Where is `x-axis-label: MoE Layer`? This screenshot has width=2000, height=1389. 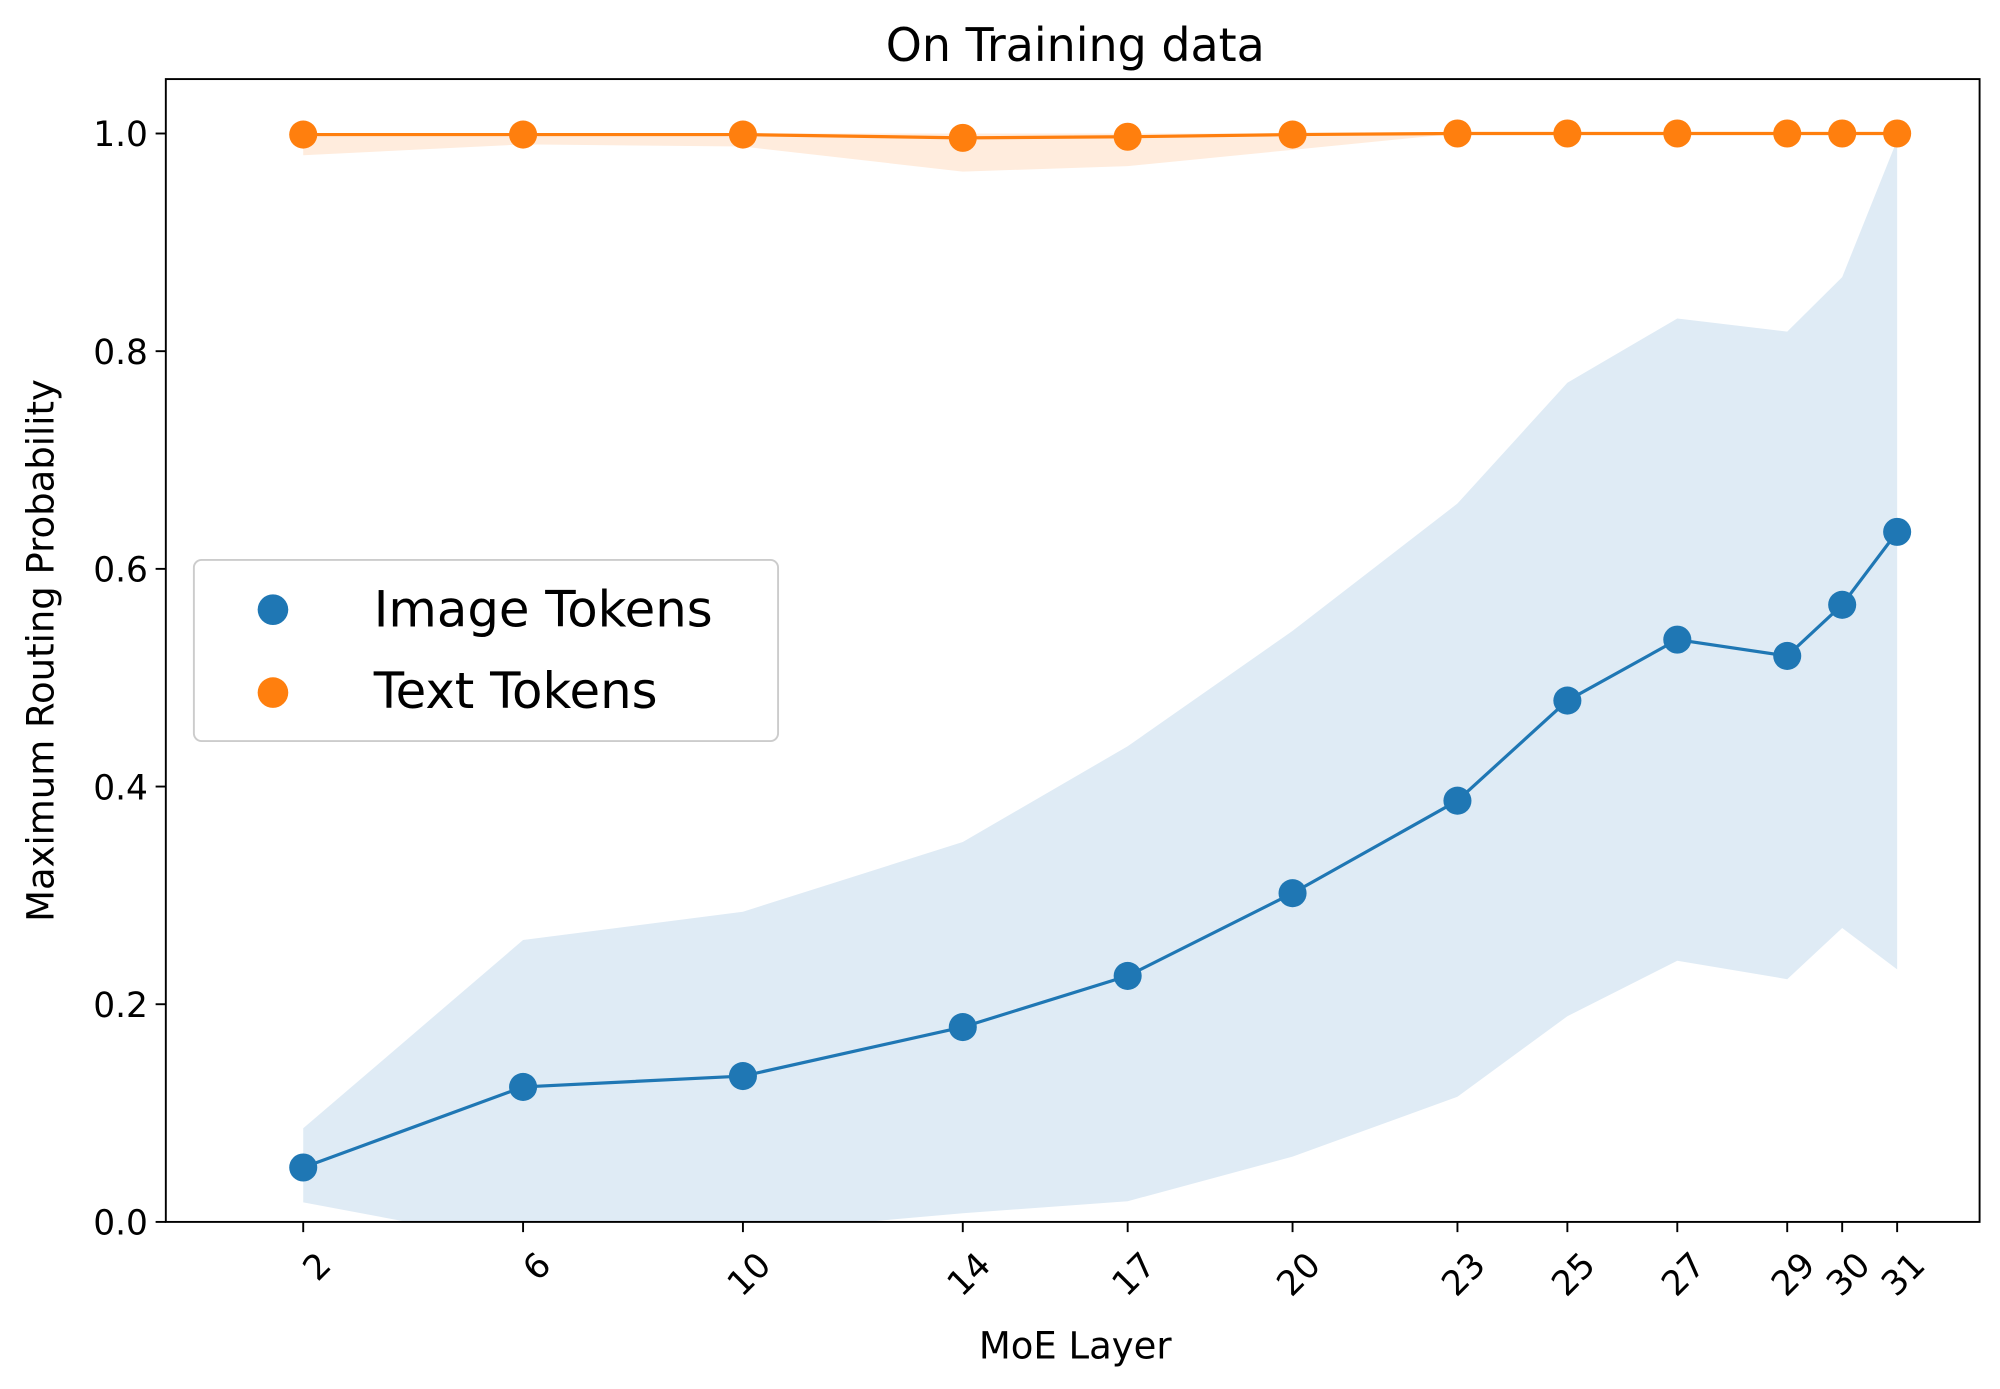 x-axis-label: MoE Layer is located at coordinates (1075, 1345).